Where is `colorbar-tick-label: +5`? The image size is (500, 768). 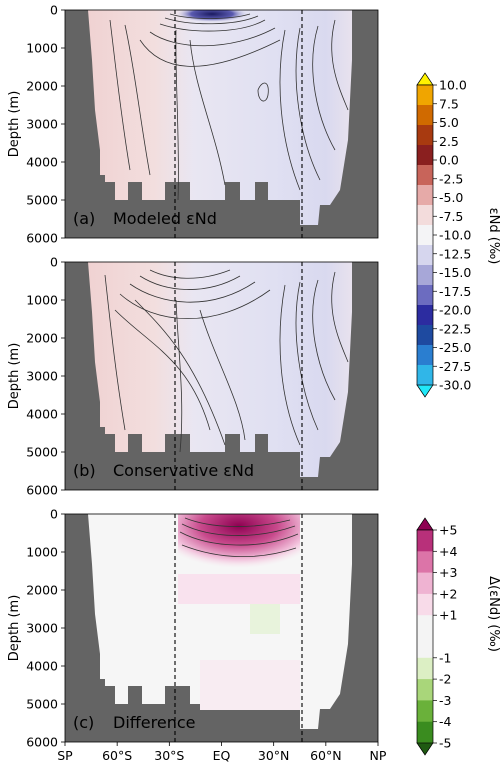
colorbar-tick-label: +5 is located at coordinates (448, 530).